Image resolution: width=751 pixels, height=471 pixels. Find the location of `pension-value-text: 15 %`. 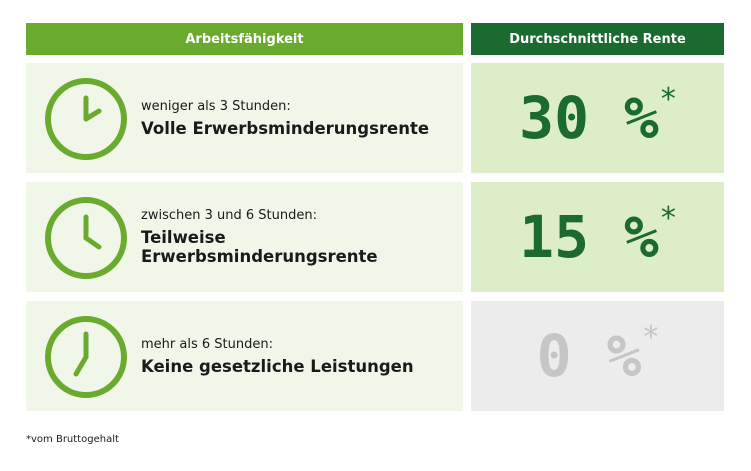

pension-value-text: 15 % is located at coordinates (589, 237).